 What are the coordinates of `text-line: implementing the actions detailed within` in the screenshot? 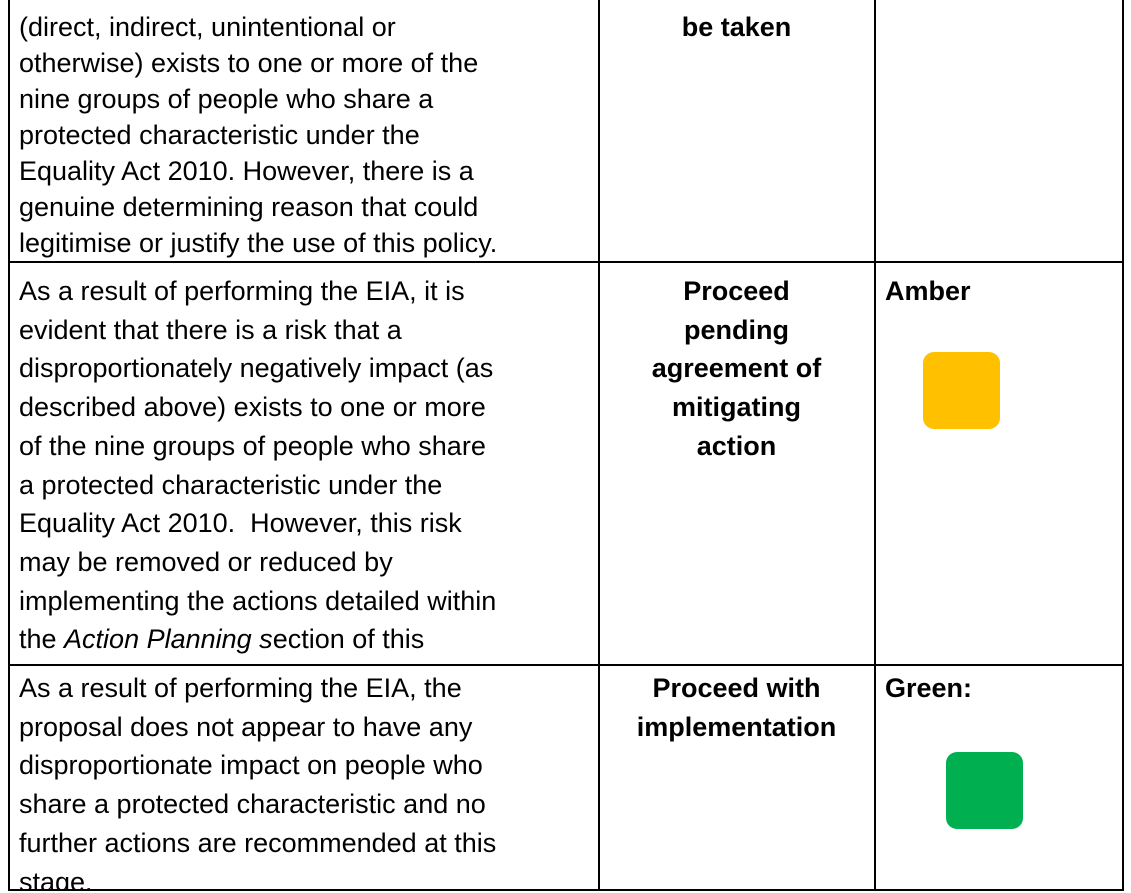 It's located at (258, 600).